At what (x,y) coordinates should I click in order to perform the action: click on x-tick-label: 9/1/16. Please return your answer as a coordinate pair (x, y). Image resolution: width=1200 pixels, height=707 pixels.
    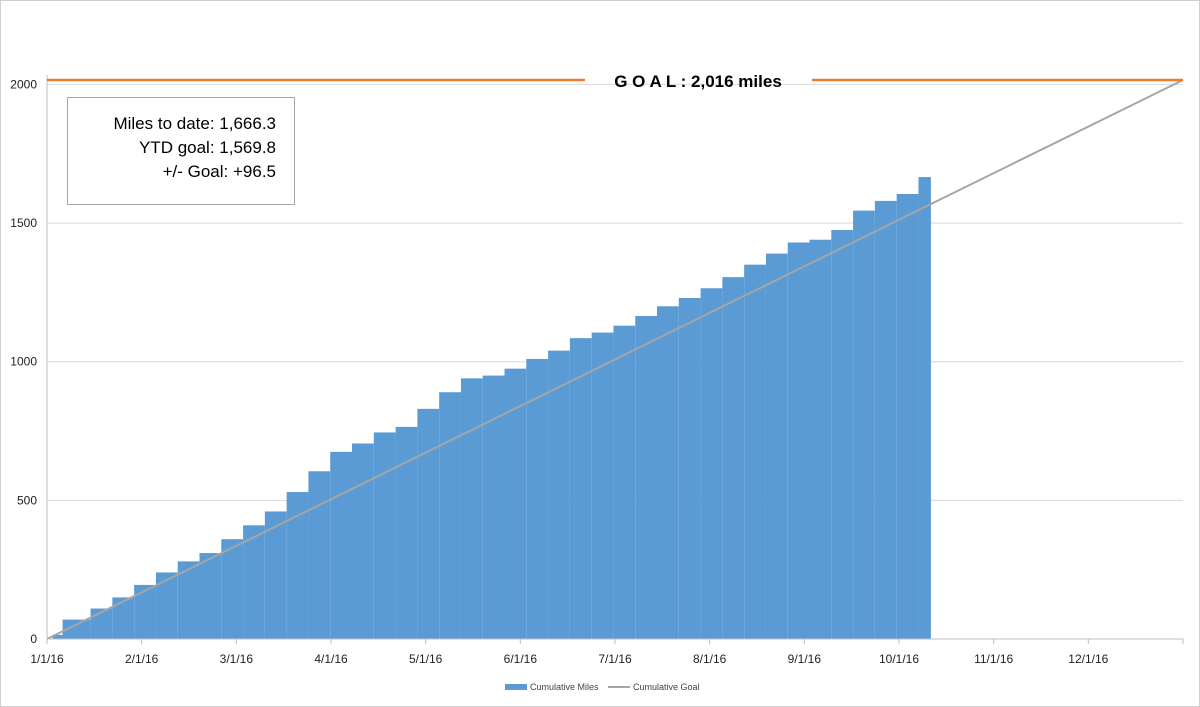
    Looking at the image, I should click on (805, 659).